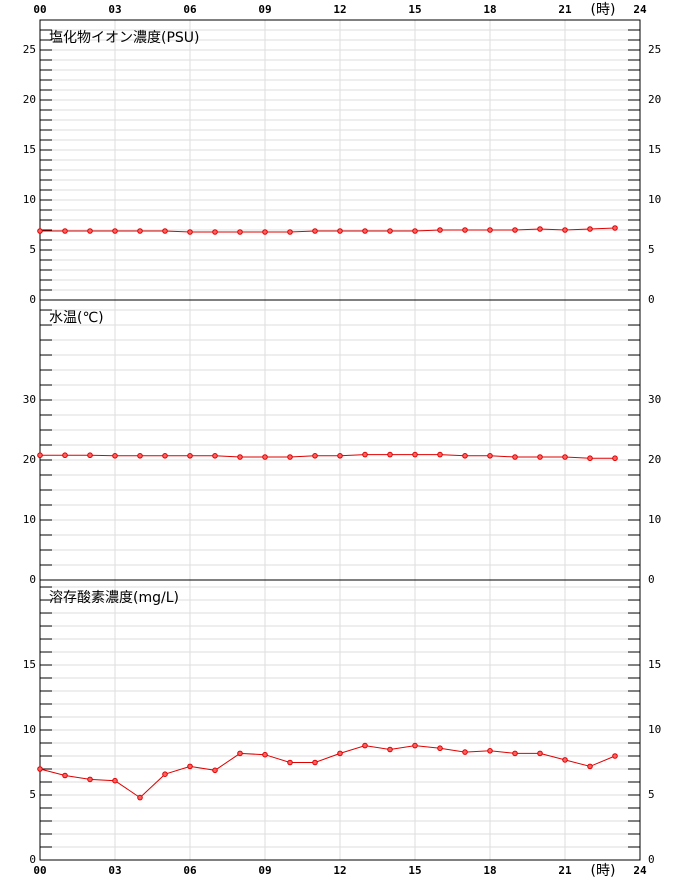 This screenshot has height=880, width=680. I want to click on panel-title: 水温(℃), so click(76, 318).